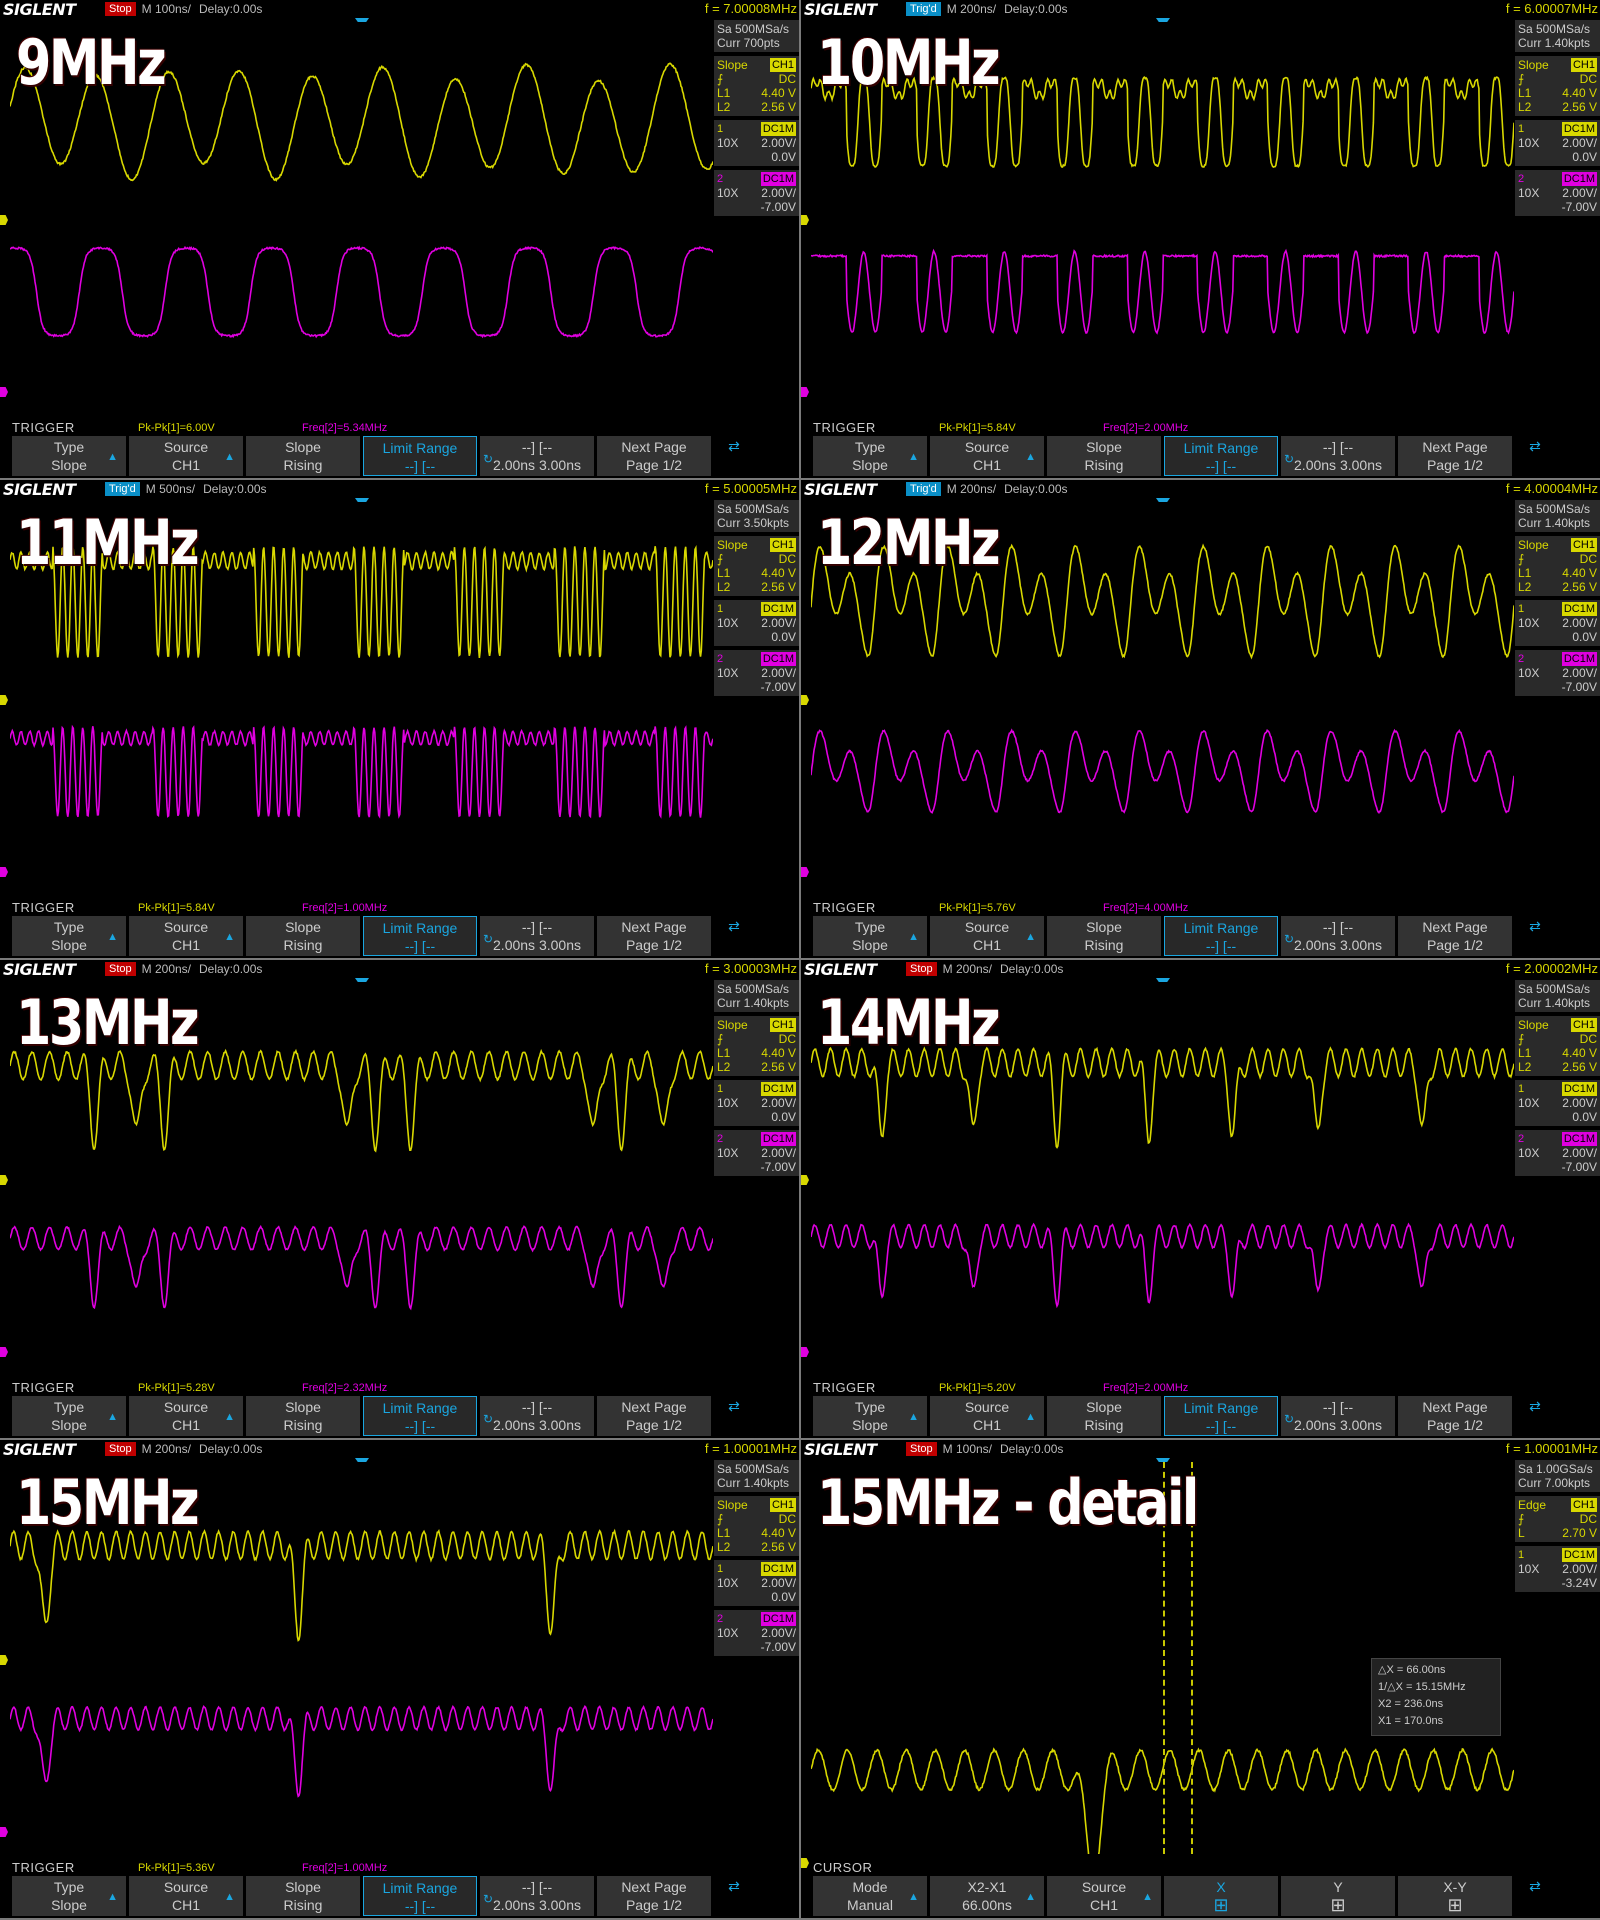  Describe the element at coordinates (1338, 1896) in the screenshot. I see `softkey-y: Y ⊞` at that location.